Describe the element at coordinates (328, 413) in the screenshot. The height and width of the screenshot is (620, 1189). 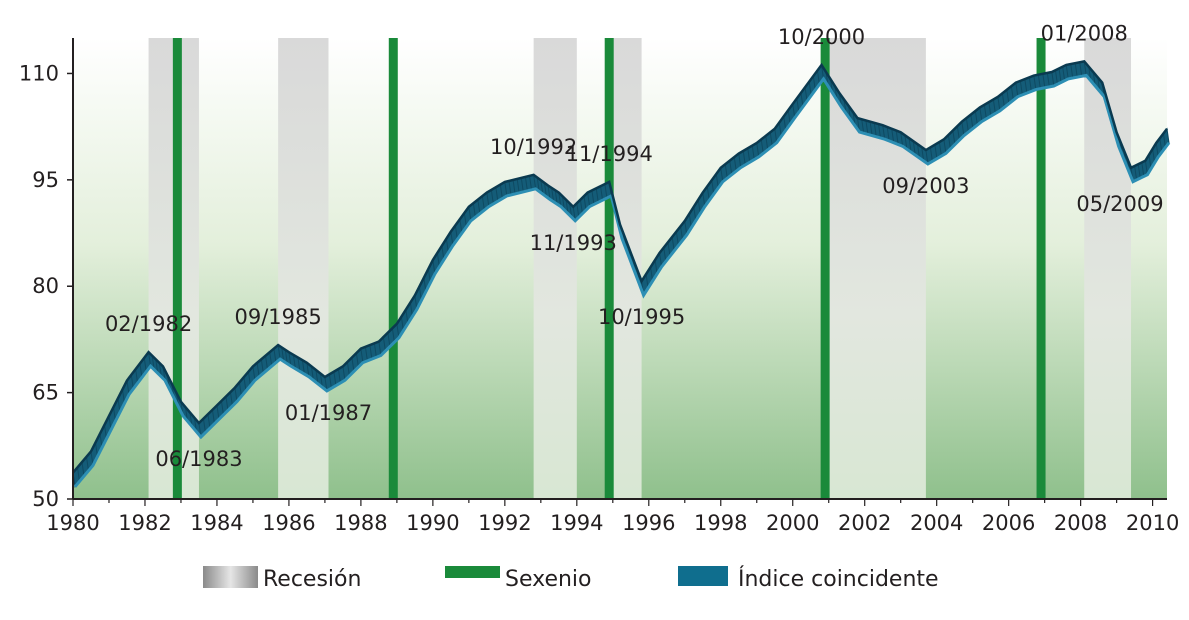
I see `annotation-label: 01/1987` at that location.